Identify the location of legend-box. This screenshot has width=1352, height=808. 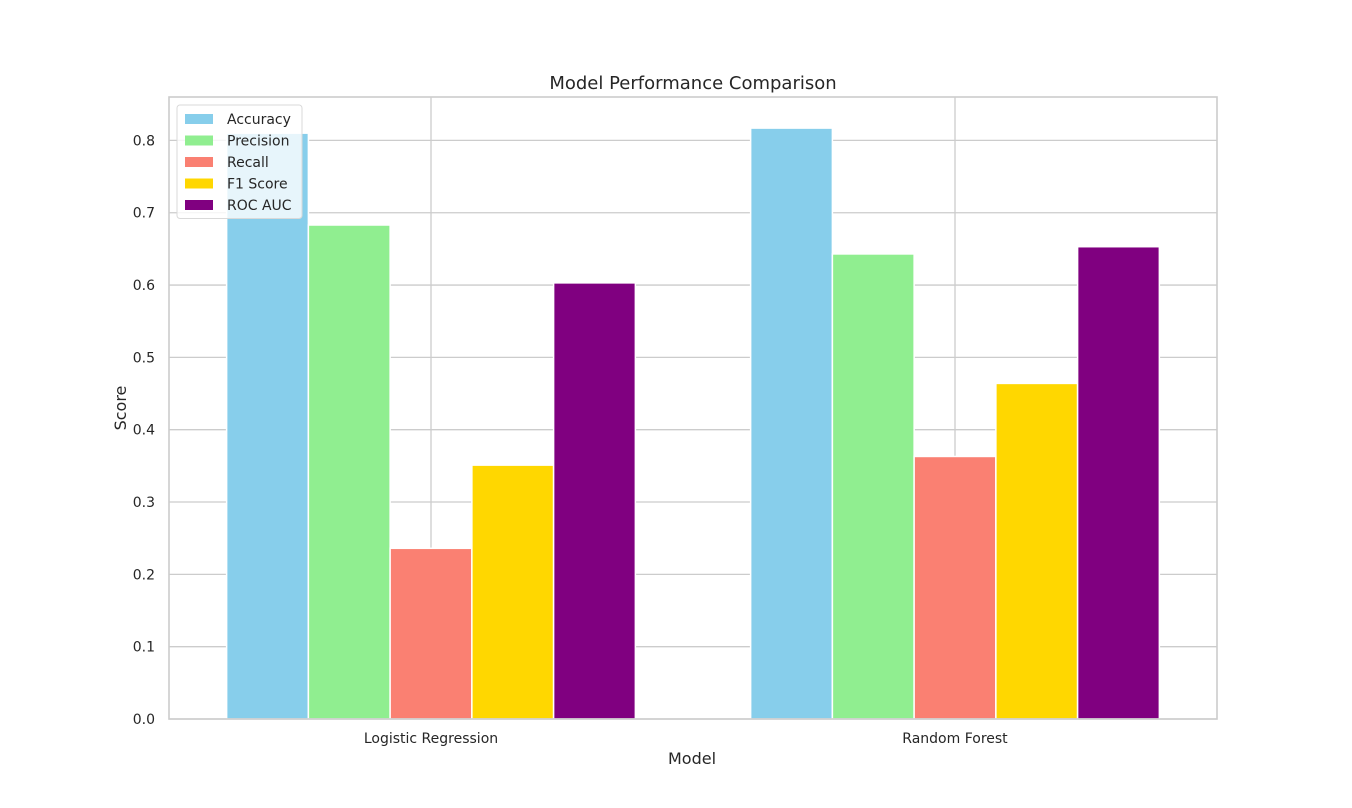
(239, 161).